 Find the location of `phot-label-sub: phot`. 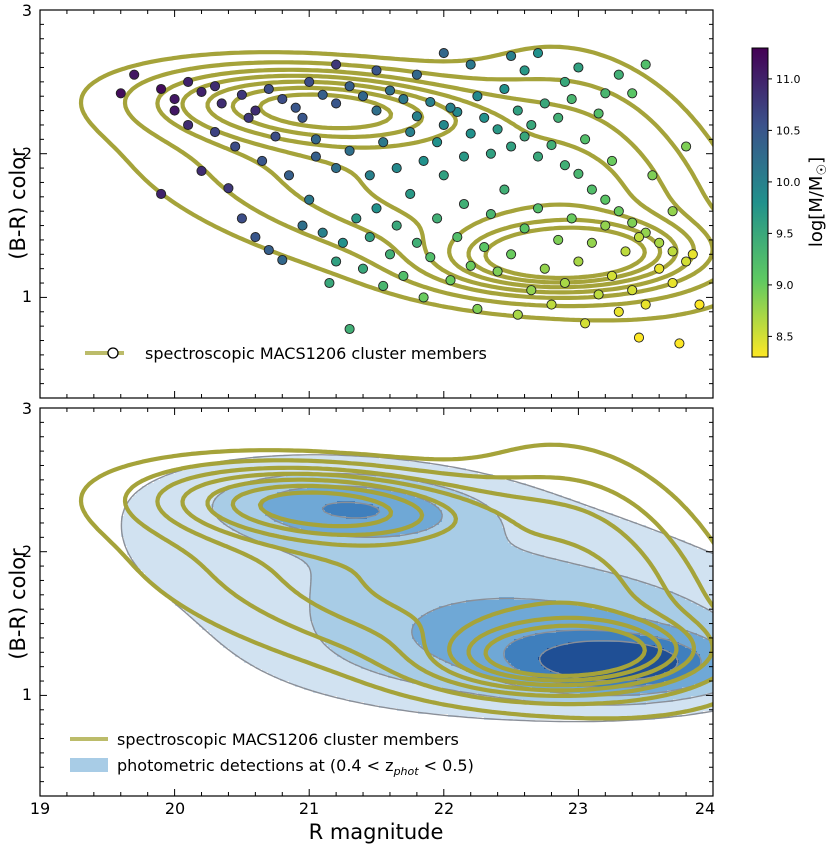

phot-label-sub: phot is located at coordinates (406, 771).